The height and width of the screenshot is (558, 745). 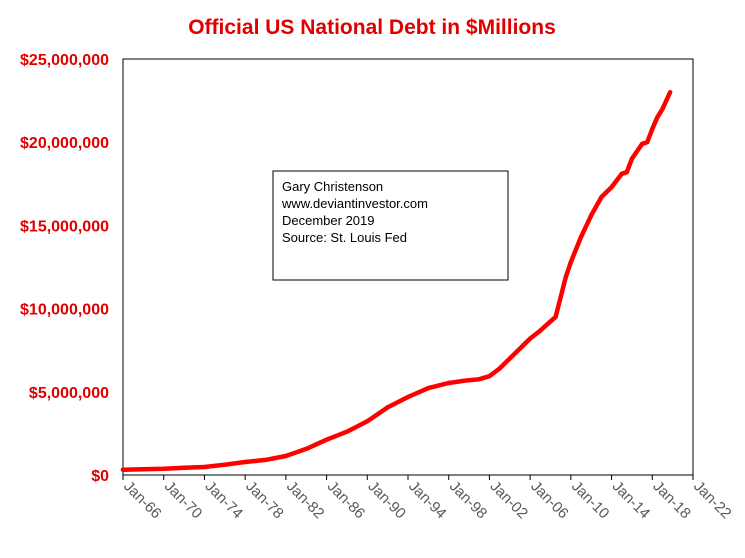 What do you see at coordinates (305, 500) in the screenshot?
I see `x-tick-label: Jan-82` at bounding box center [305, 500].